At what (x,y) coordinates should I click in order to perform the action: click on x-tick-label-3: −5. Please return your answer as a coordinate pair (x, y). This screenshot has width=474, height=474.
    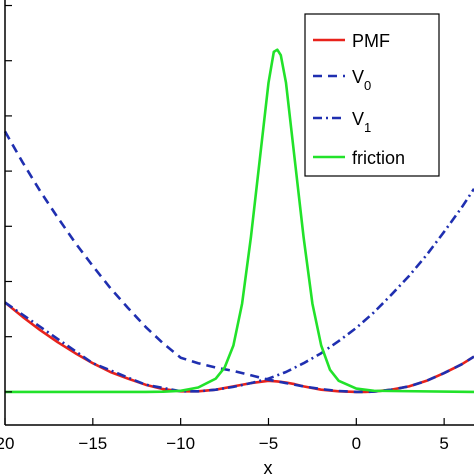
    Looking at the image, I should click on (268, 443).